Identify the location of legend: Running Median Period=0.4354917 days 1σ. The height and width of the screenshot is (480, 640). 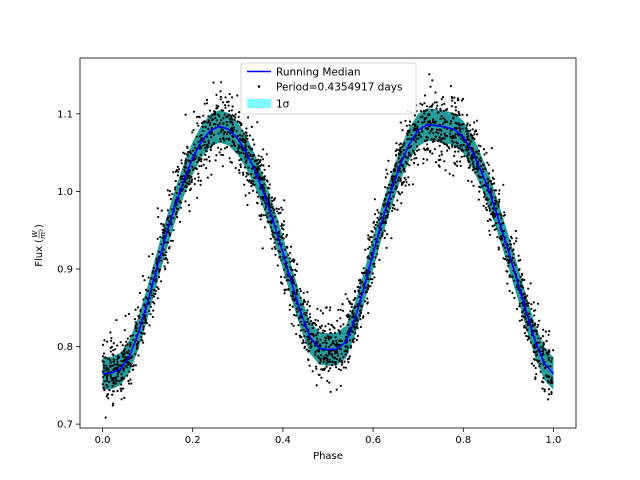
(328, 88).